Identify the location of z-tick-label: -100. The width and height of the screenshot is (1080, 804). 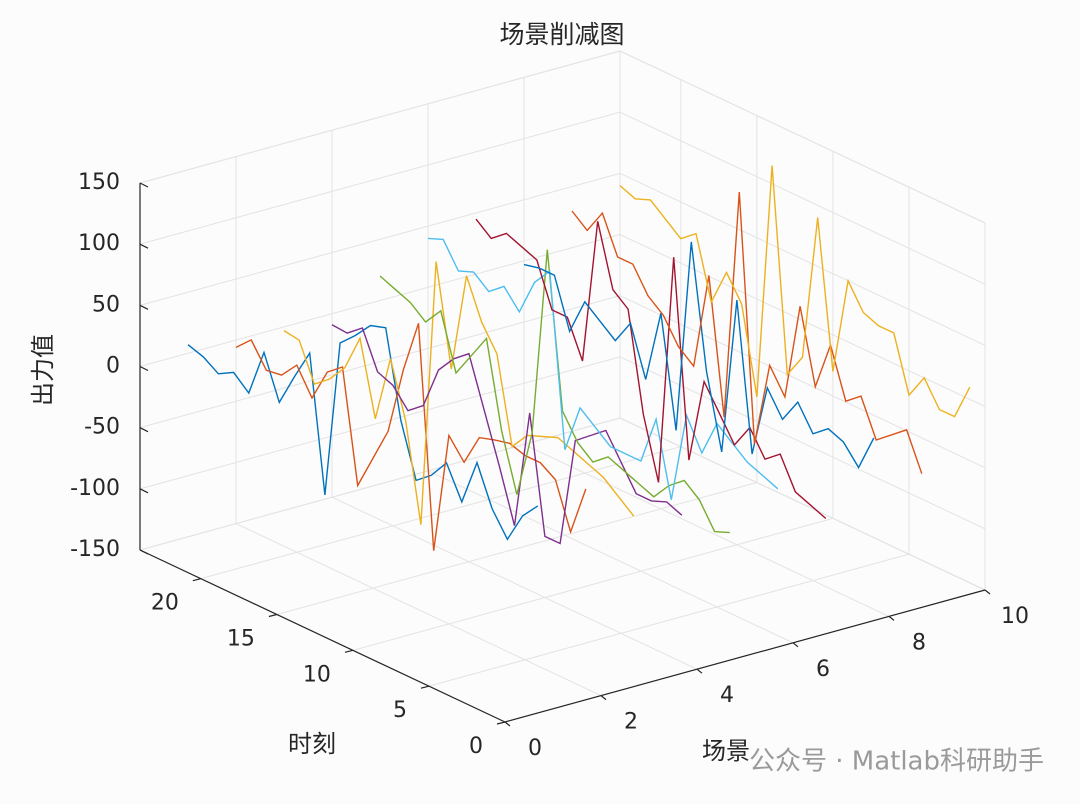
(95, 488).